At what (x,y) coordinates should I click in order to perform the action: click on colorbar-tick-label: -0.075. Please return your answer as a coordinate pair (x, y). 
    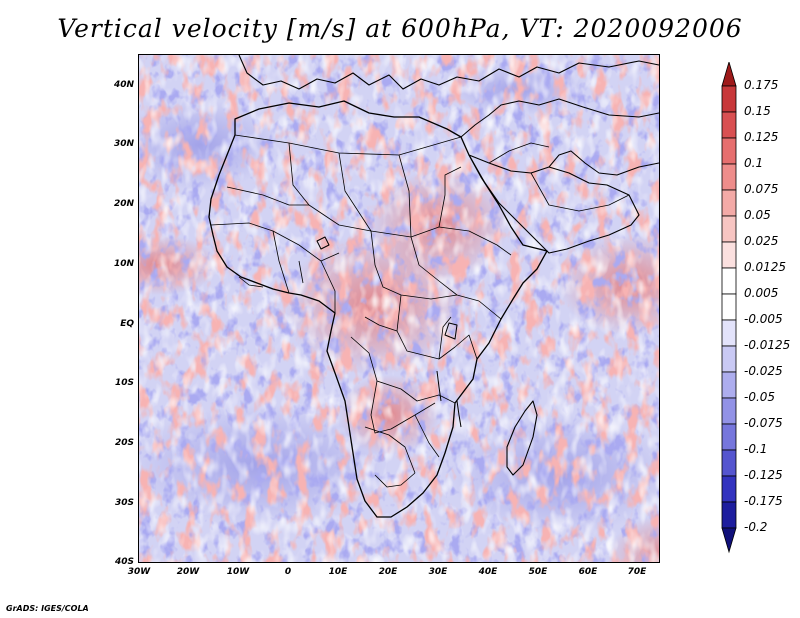
    Looking at the image, I should click on (763, 423).